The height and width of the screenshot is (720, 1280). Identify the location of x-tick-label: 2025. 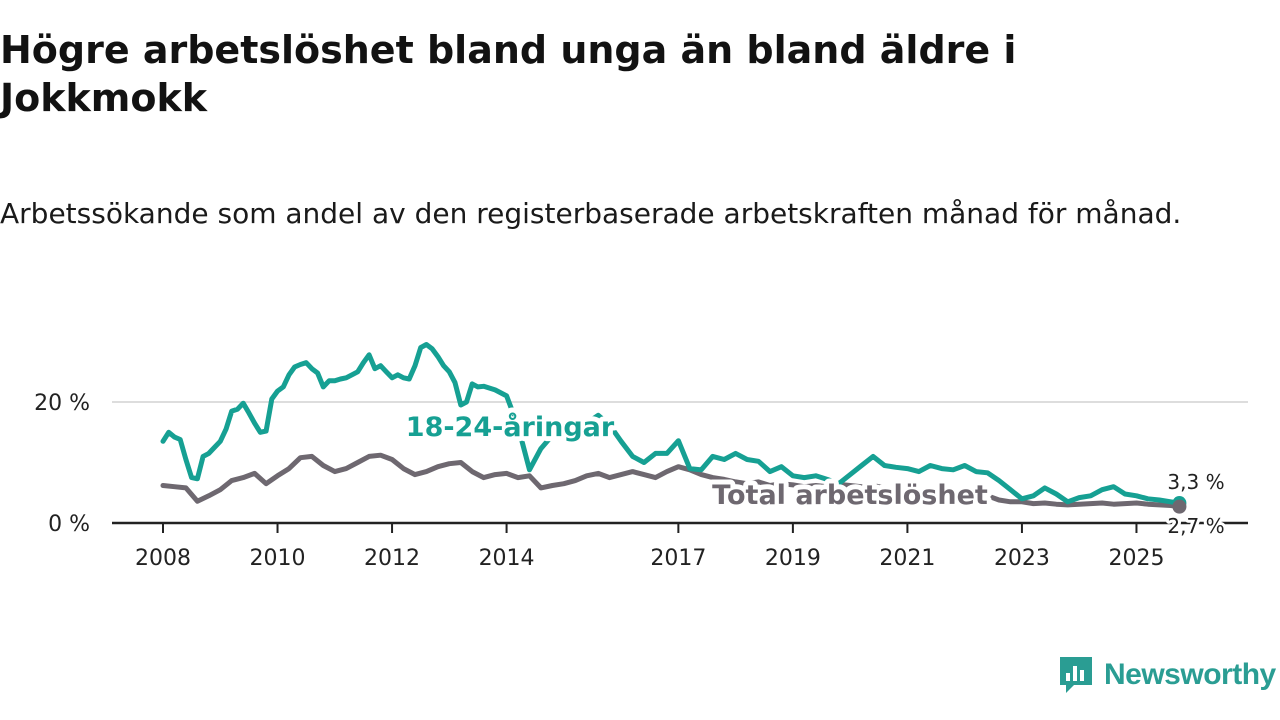
(1136, 558).